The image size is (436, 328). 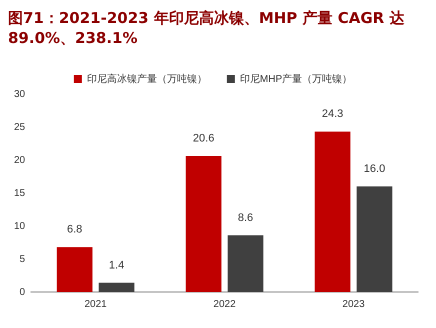 I want to click on y-tick-label: 30, so click(x=20, y=94).